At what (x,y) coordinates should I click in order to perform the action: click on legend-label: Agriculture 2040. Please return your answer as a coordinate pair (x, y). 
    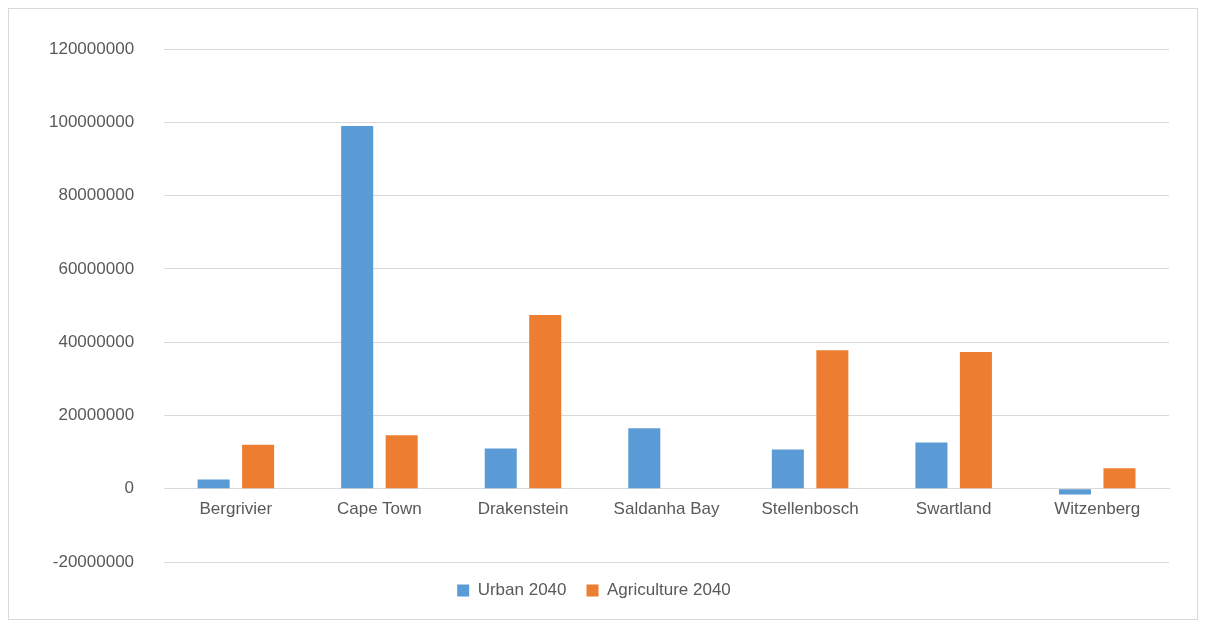
    Looking at the image, I should click on (669, 590).